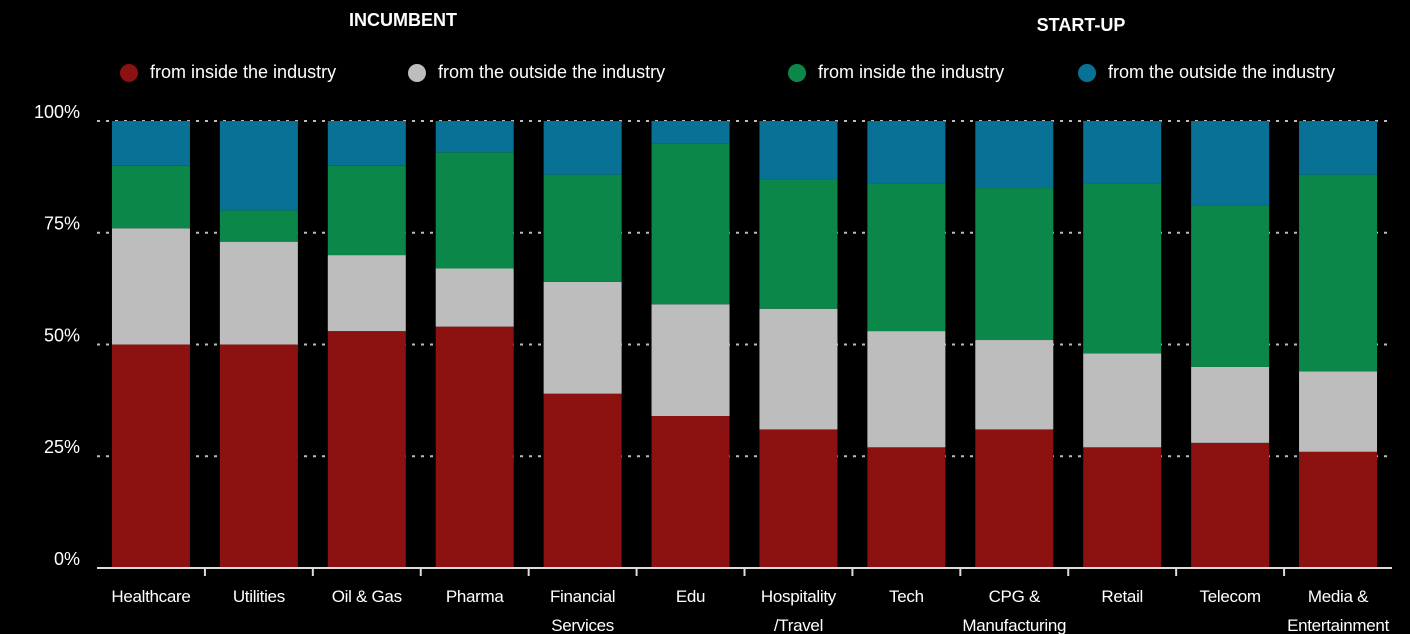 This screenshot has width=1410, height=634. I want to click on y-tick-label: 50%, so click(62, 335).